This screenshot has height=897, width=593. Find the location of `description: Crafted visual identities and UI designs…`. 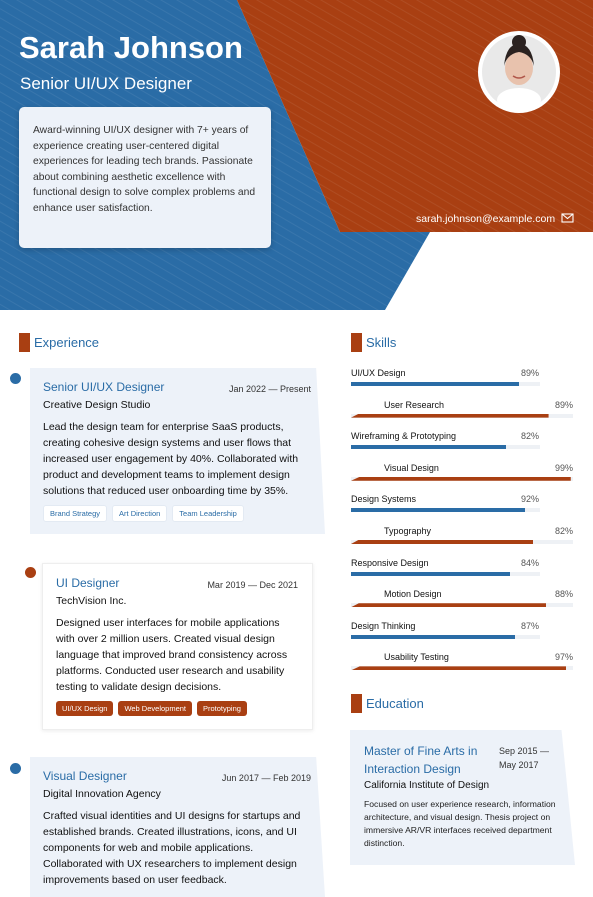

description: Crafted visual identities and UI designs… is located at coordinates (172, 848).